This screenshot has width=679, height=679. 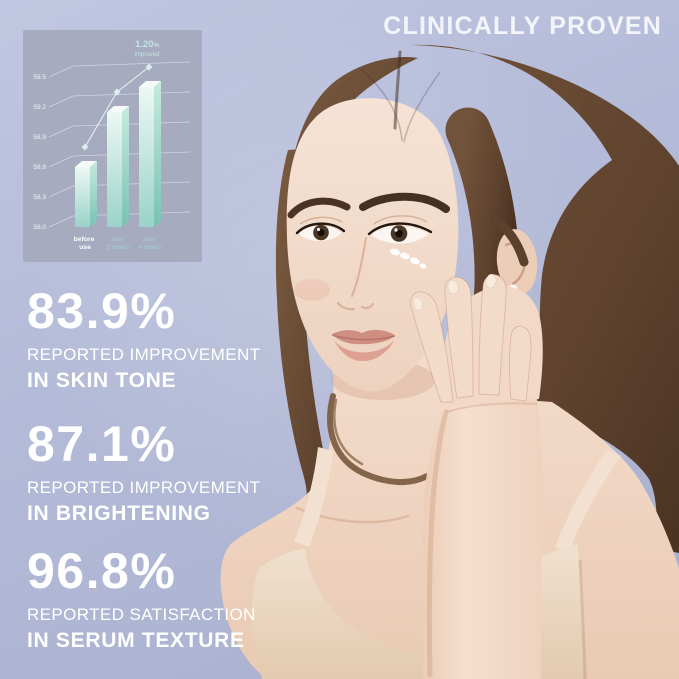 What do you see at coordinates (39, 137) in the screenshot?
I see `y-tick: 58.9` at bounding box center [39, 137].